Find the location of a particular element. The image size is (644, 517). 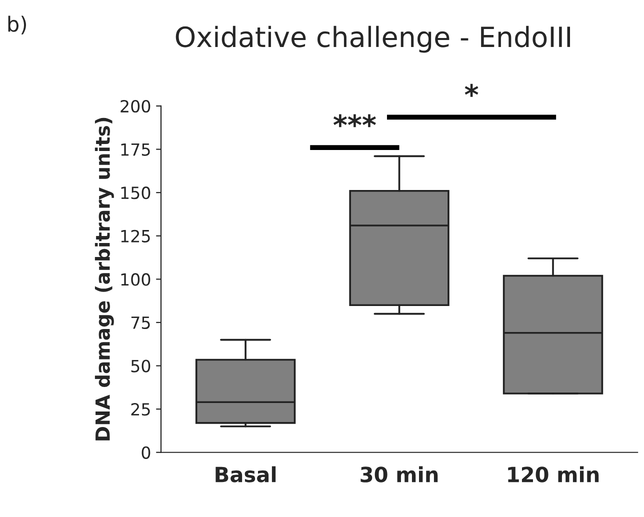

y-tick-label: 175 is located at coordinates (135, 149).